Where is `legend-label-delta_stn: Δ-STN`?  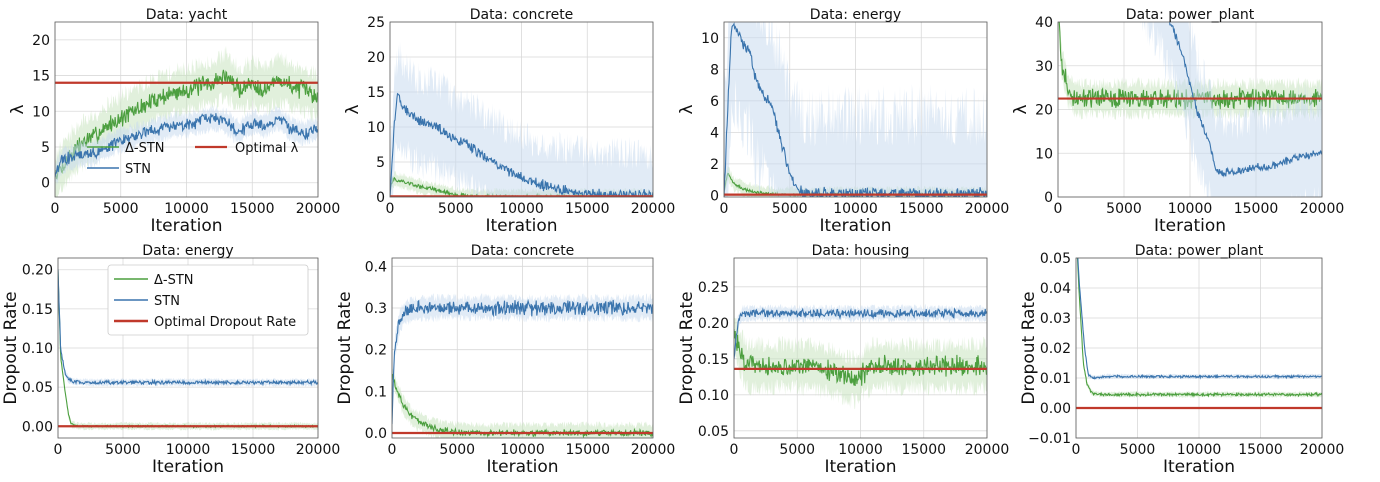 legend-label-delta_stn: Δ-STN is located at coordinates (174, 280).